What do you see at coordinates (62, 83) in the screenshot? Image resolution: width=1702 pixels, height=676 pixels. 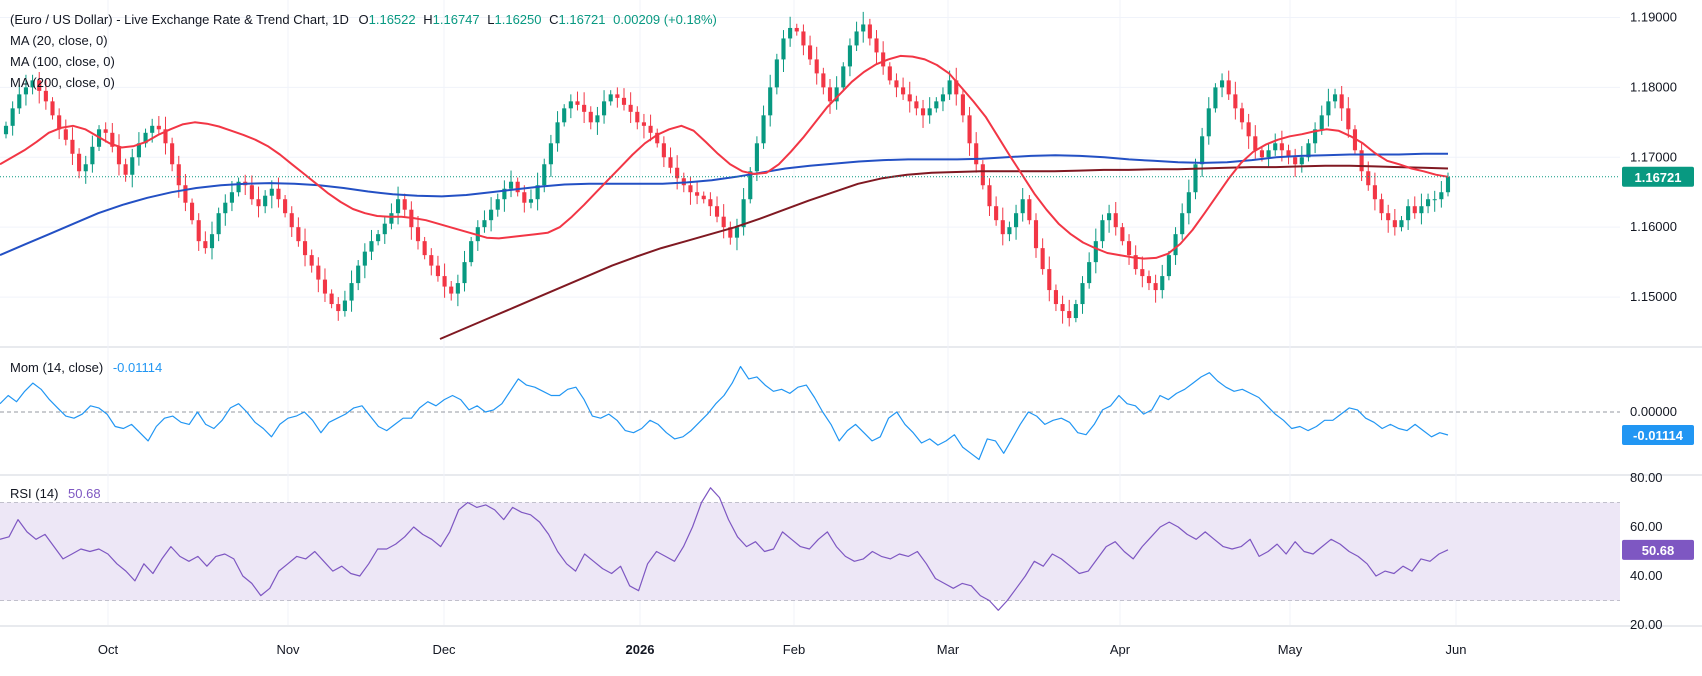 I see `ma200-legend: MA (200, close, 0)` at bounding box center [62, 83].